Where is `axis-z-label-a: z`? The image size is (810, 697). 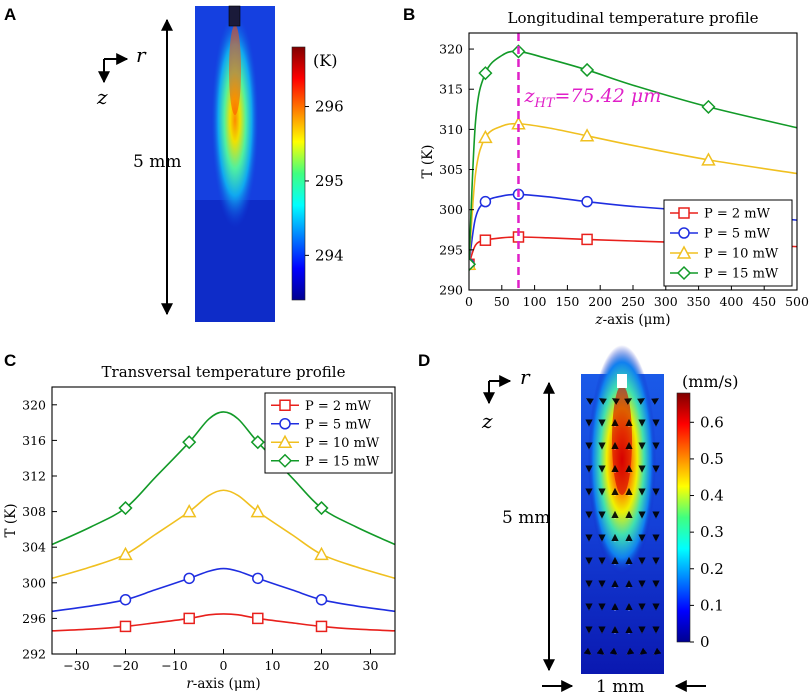 axis-z-label-a: z is located at coordinates (102, 97).